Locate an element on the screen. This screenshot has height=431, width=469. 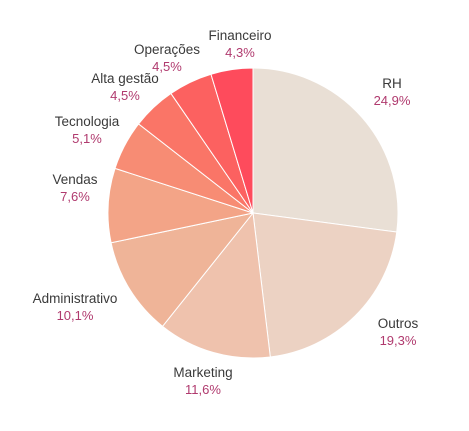
slice-label-alta-gestao: Alta gestão is located at coordinates (125, 78).